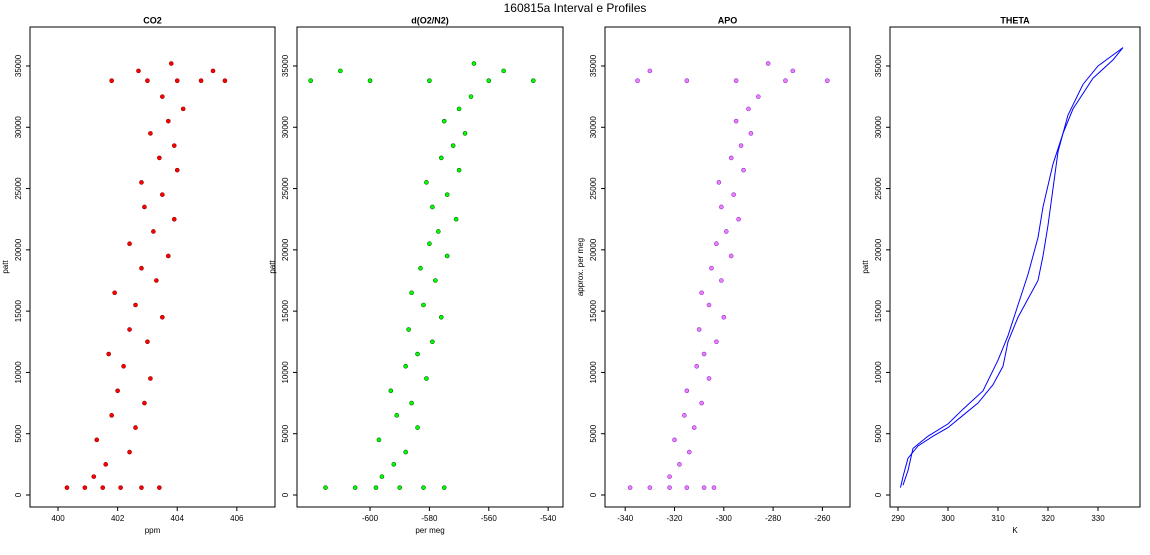  Describe the element at coordinates (370, 518) in the screenshot. I see `x-tick-label: -600` at that location.